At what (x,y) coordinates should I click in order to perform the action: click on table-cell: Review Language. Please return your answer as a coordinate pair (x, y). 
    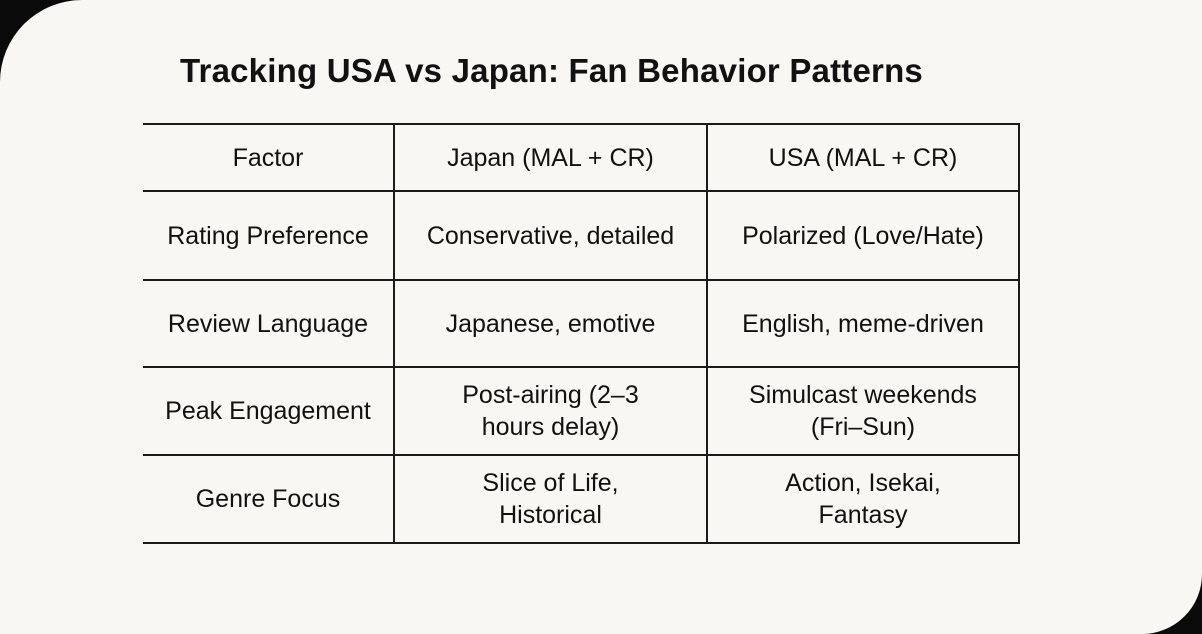
    Looking at the image, I should click on (269, 323).